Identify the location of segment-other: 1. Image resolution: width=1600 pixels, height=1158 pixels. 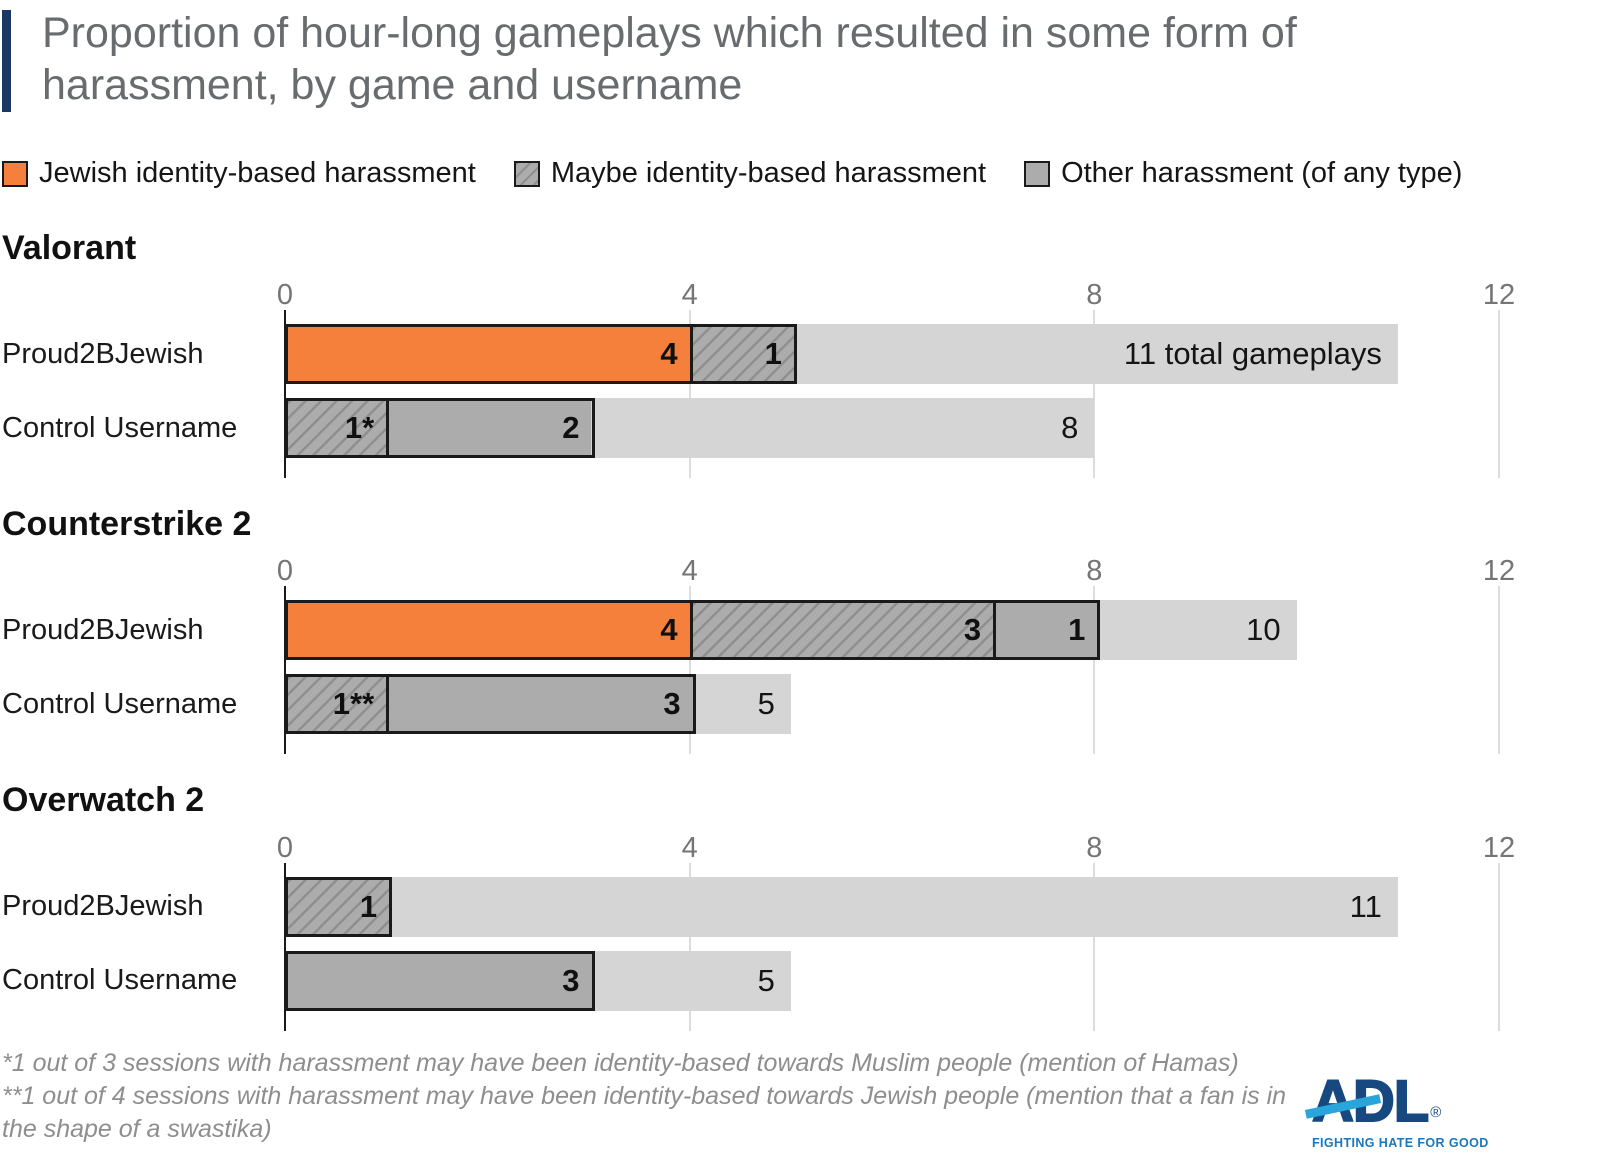
(1047, 630).